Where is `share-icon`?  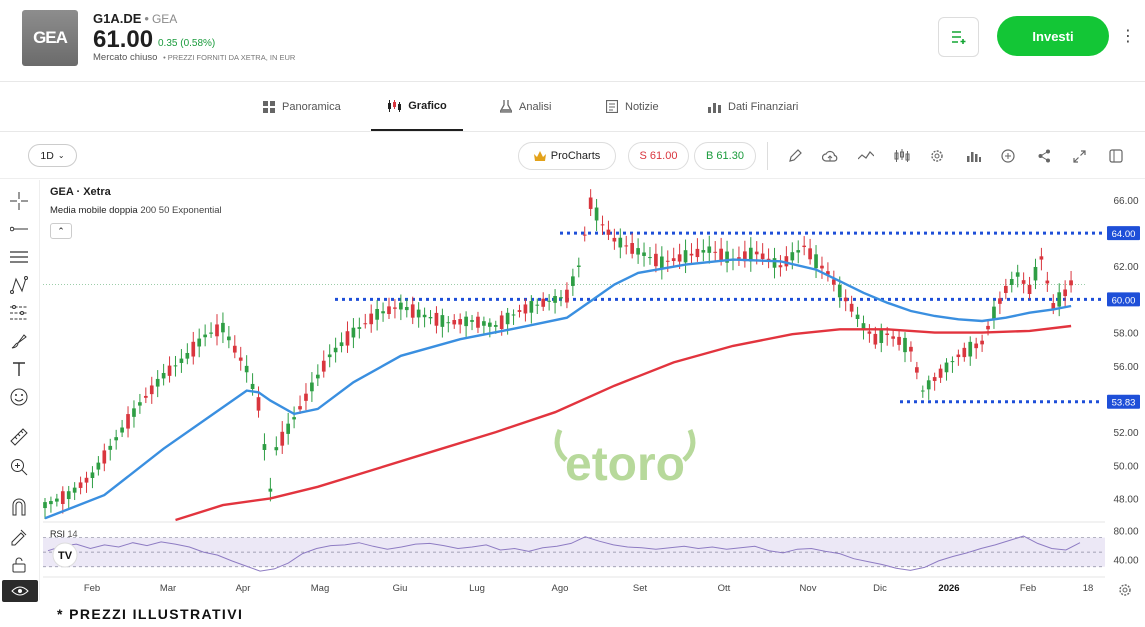 share-icon is located at coordinates (1044, 156).